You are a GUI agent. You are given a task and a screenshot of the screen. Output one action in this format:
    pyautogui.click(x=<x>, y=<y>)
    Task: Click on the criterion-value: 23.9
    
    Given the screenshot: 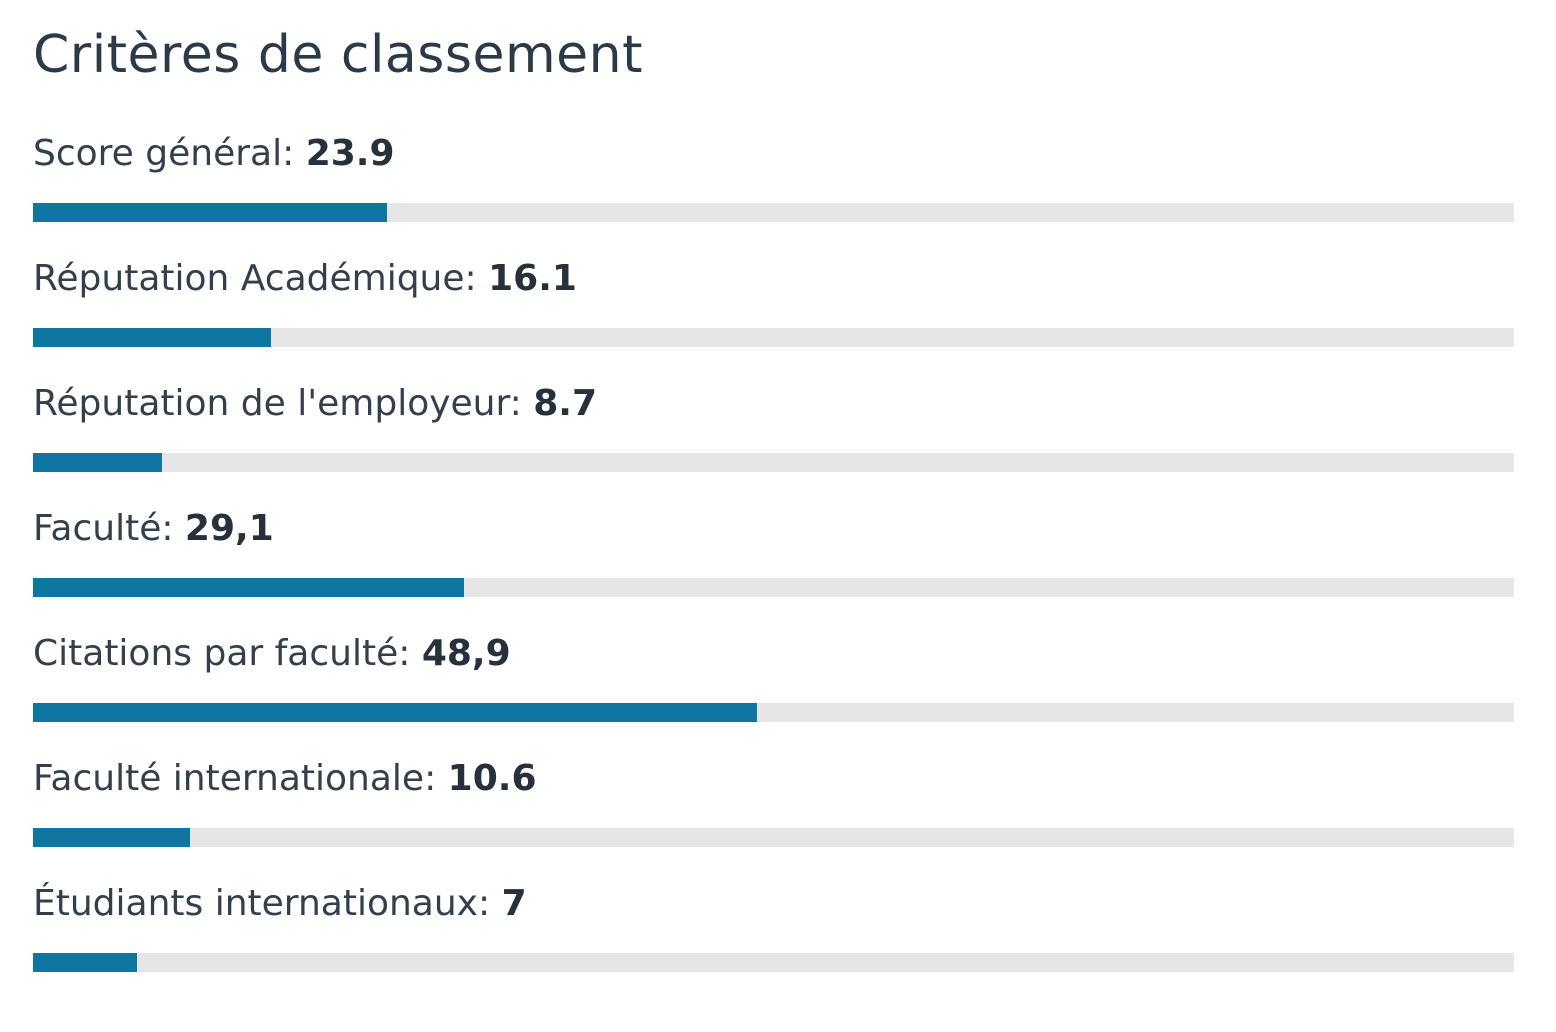 What is the action you would take?
    pyautogui.click(x=350, y=153)
    